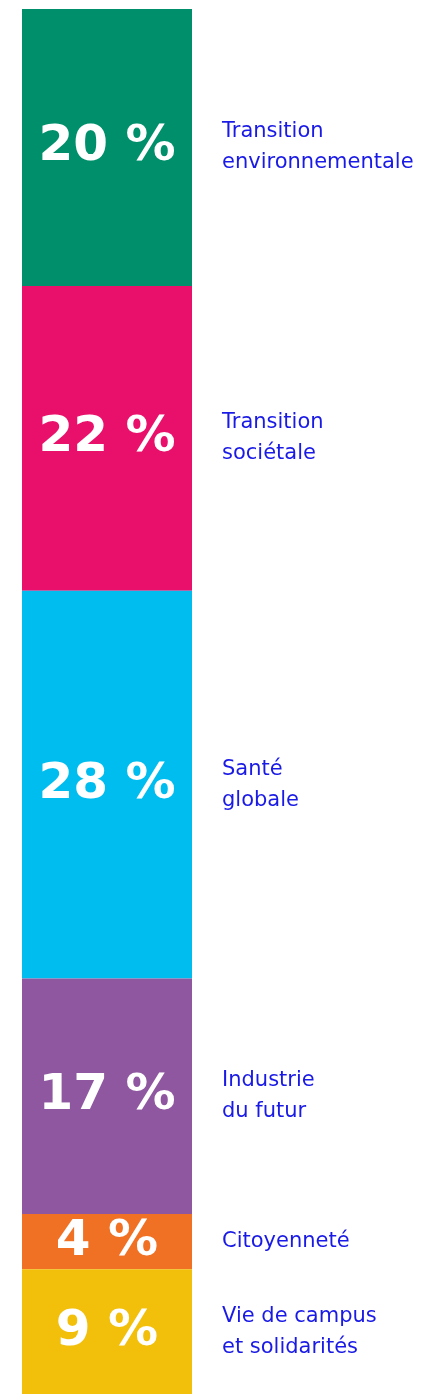 This screenshot has height=1394, width=433. Describe the element at coordinates (107, 780) in the screenshot. I see `data-label: 28 %` at that location.